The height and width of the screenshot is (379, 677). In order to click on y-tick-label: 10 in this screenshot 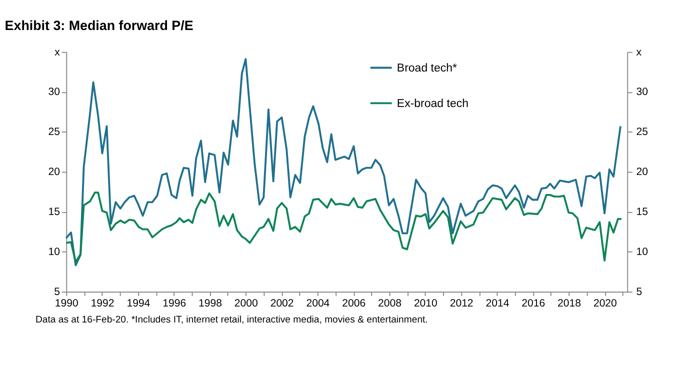, I will do `click(54, 252)`.